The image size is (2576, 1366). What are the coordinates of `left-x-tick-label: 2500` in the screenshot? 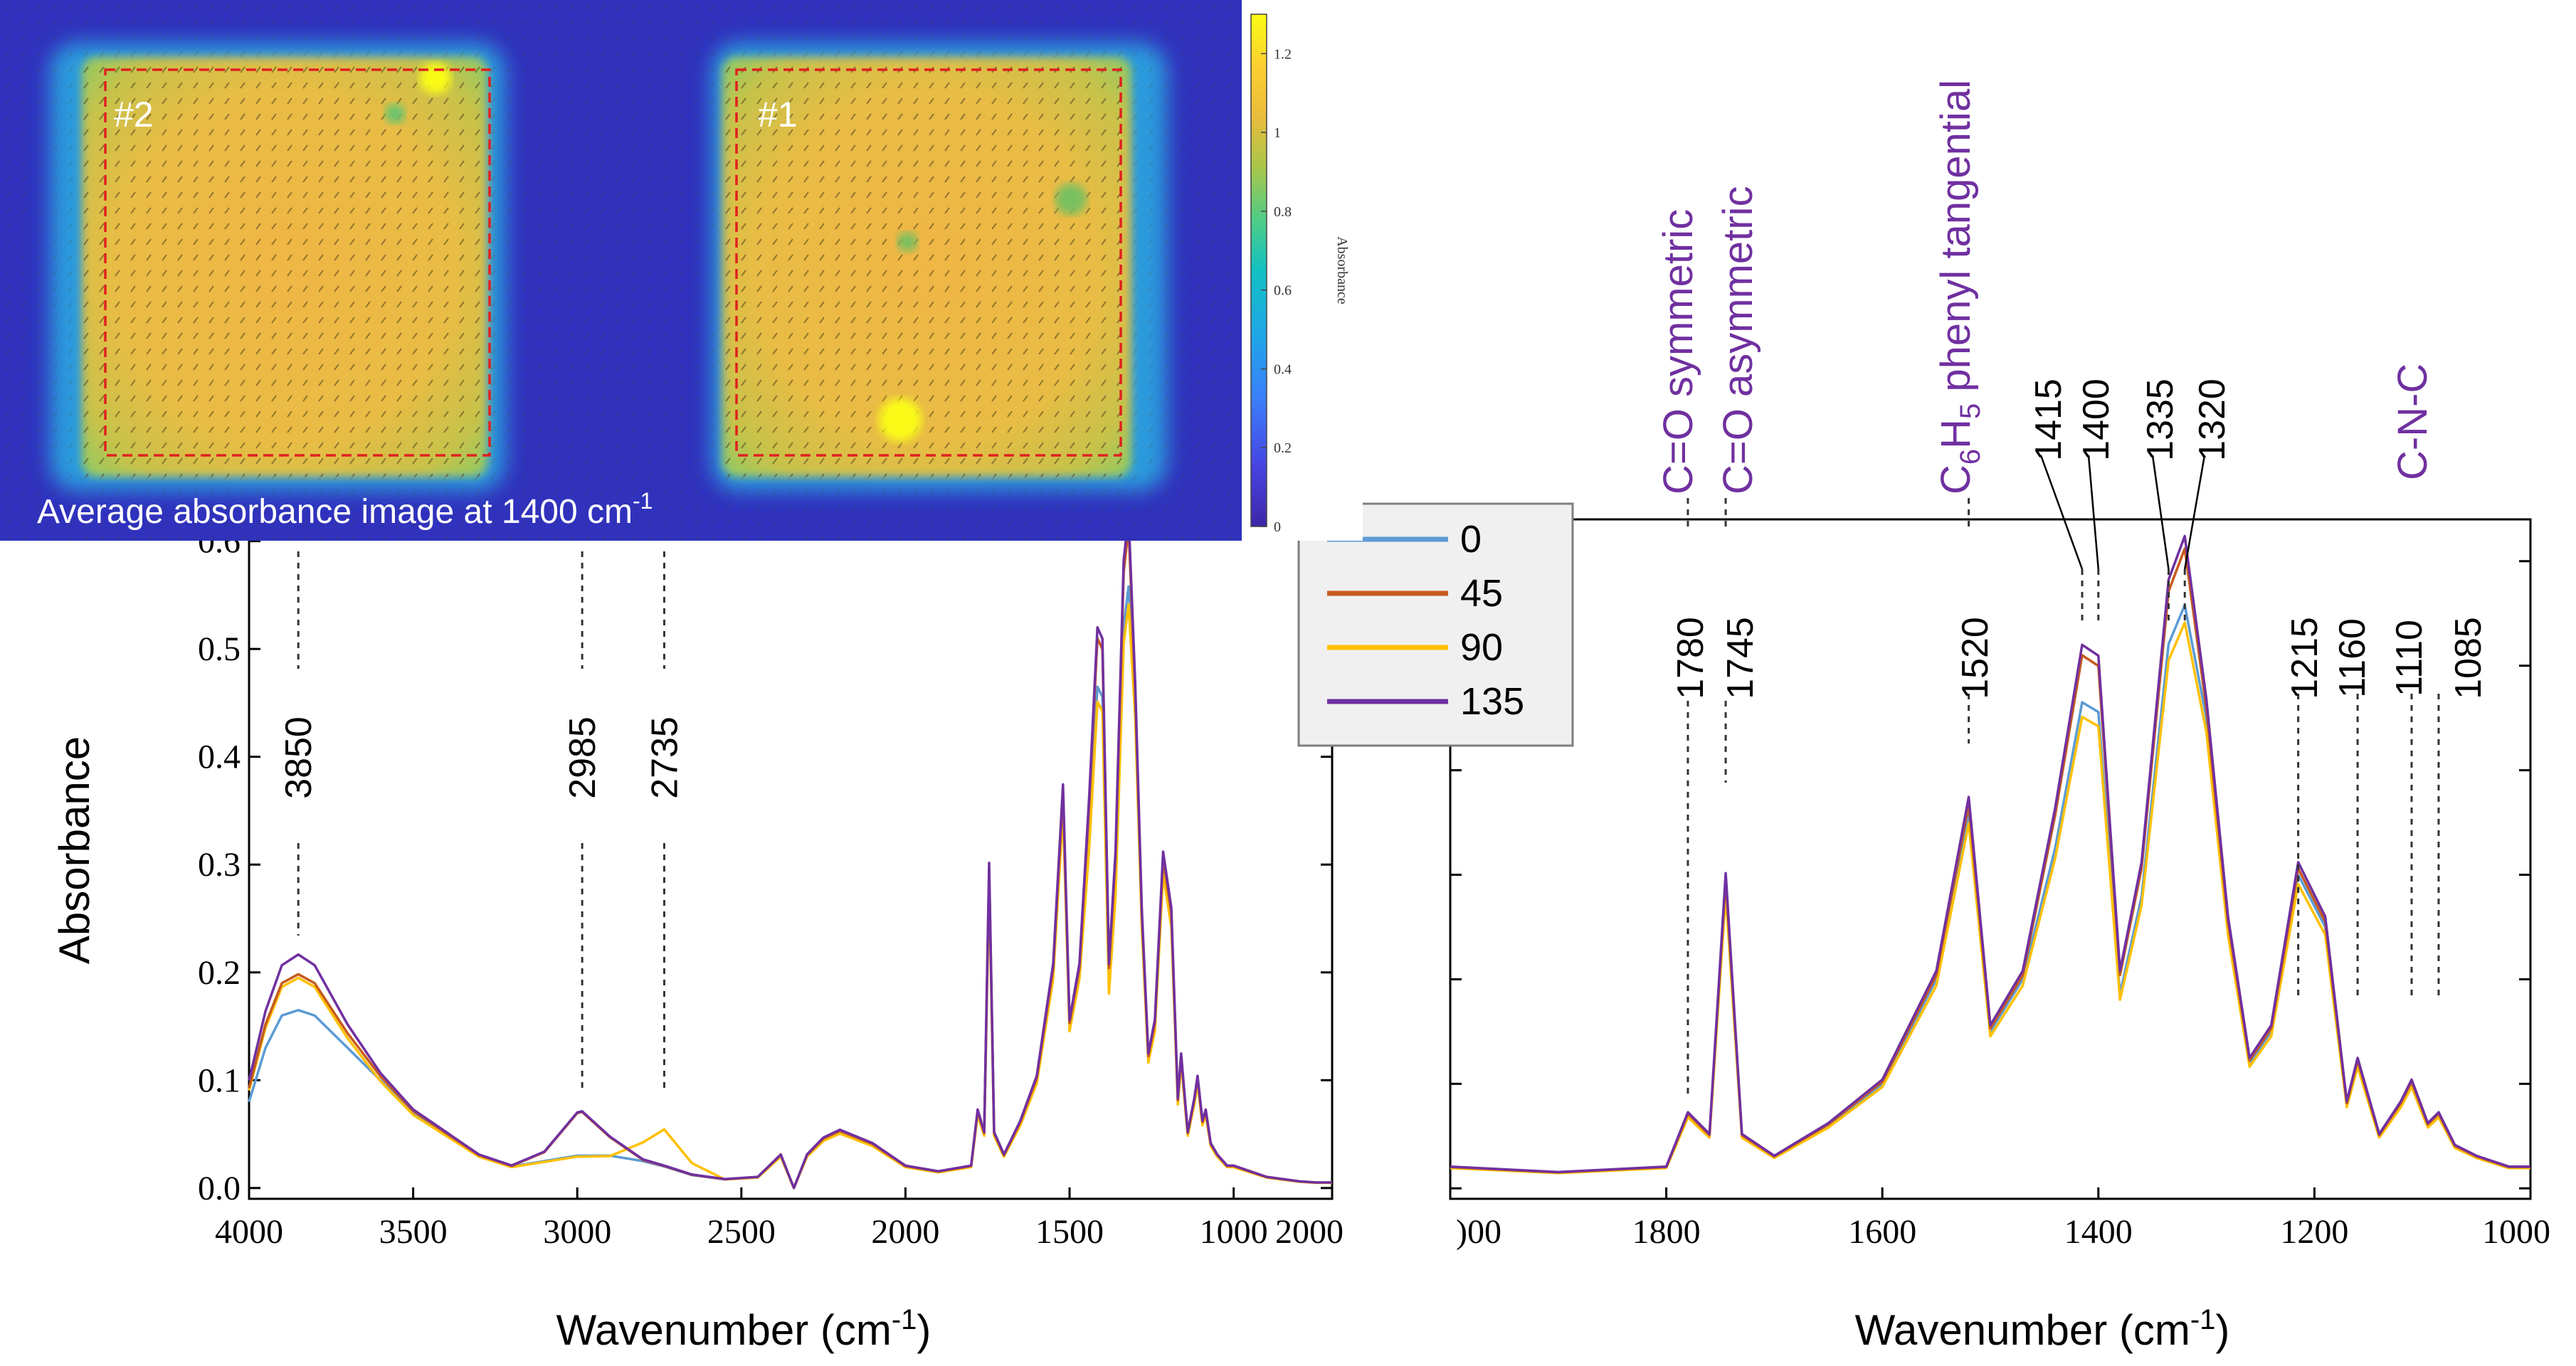 It's located at (741, 1232).